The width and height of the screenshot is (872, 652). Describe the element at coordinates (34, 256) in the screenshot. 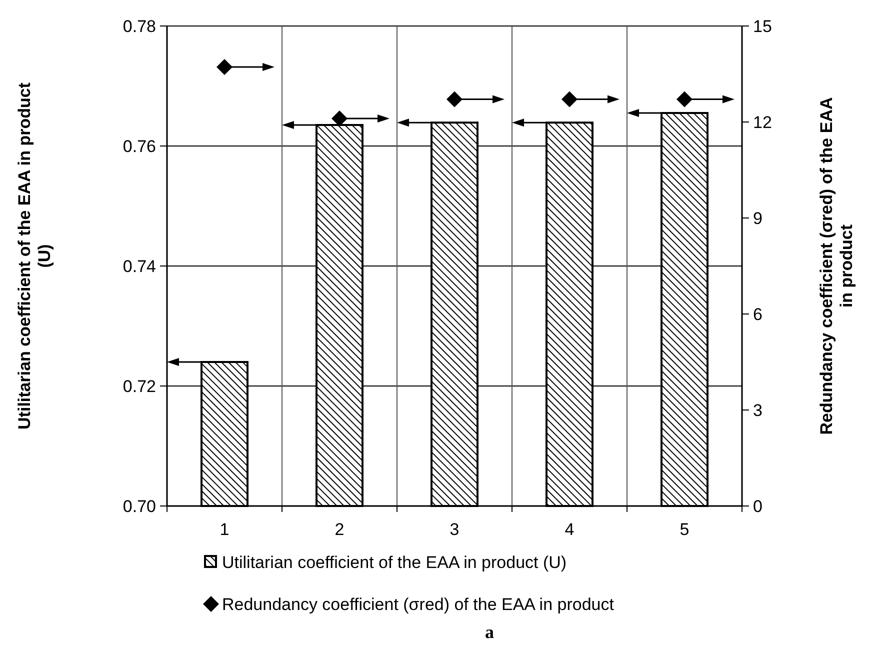

I see `y-axis-title: Utilitarian coefficient of the EAA in product (U)` at that location.